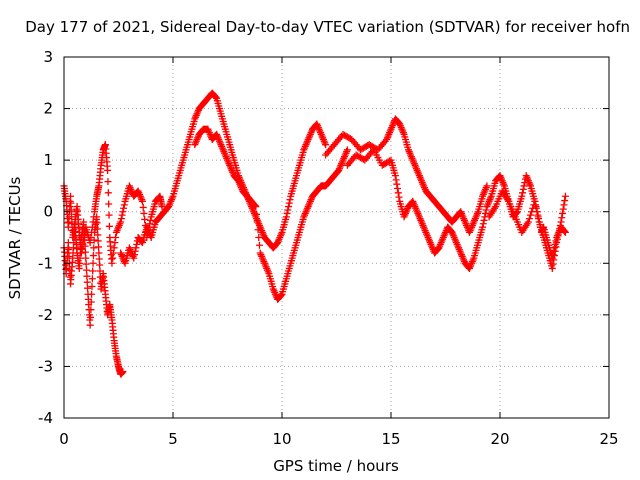 The height and width of the screenshot is (480, 640). What do you see at coordinates (173, 439) in the screenshot?
I see `x-tick-label: 5` at bounding box center [173, 439].